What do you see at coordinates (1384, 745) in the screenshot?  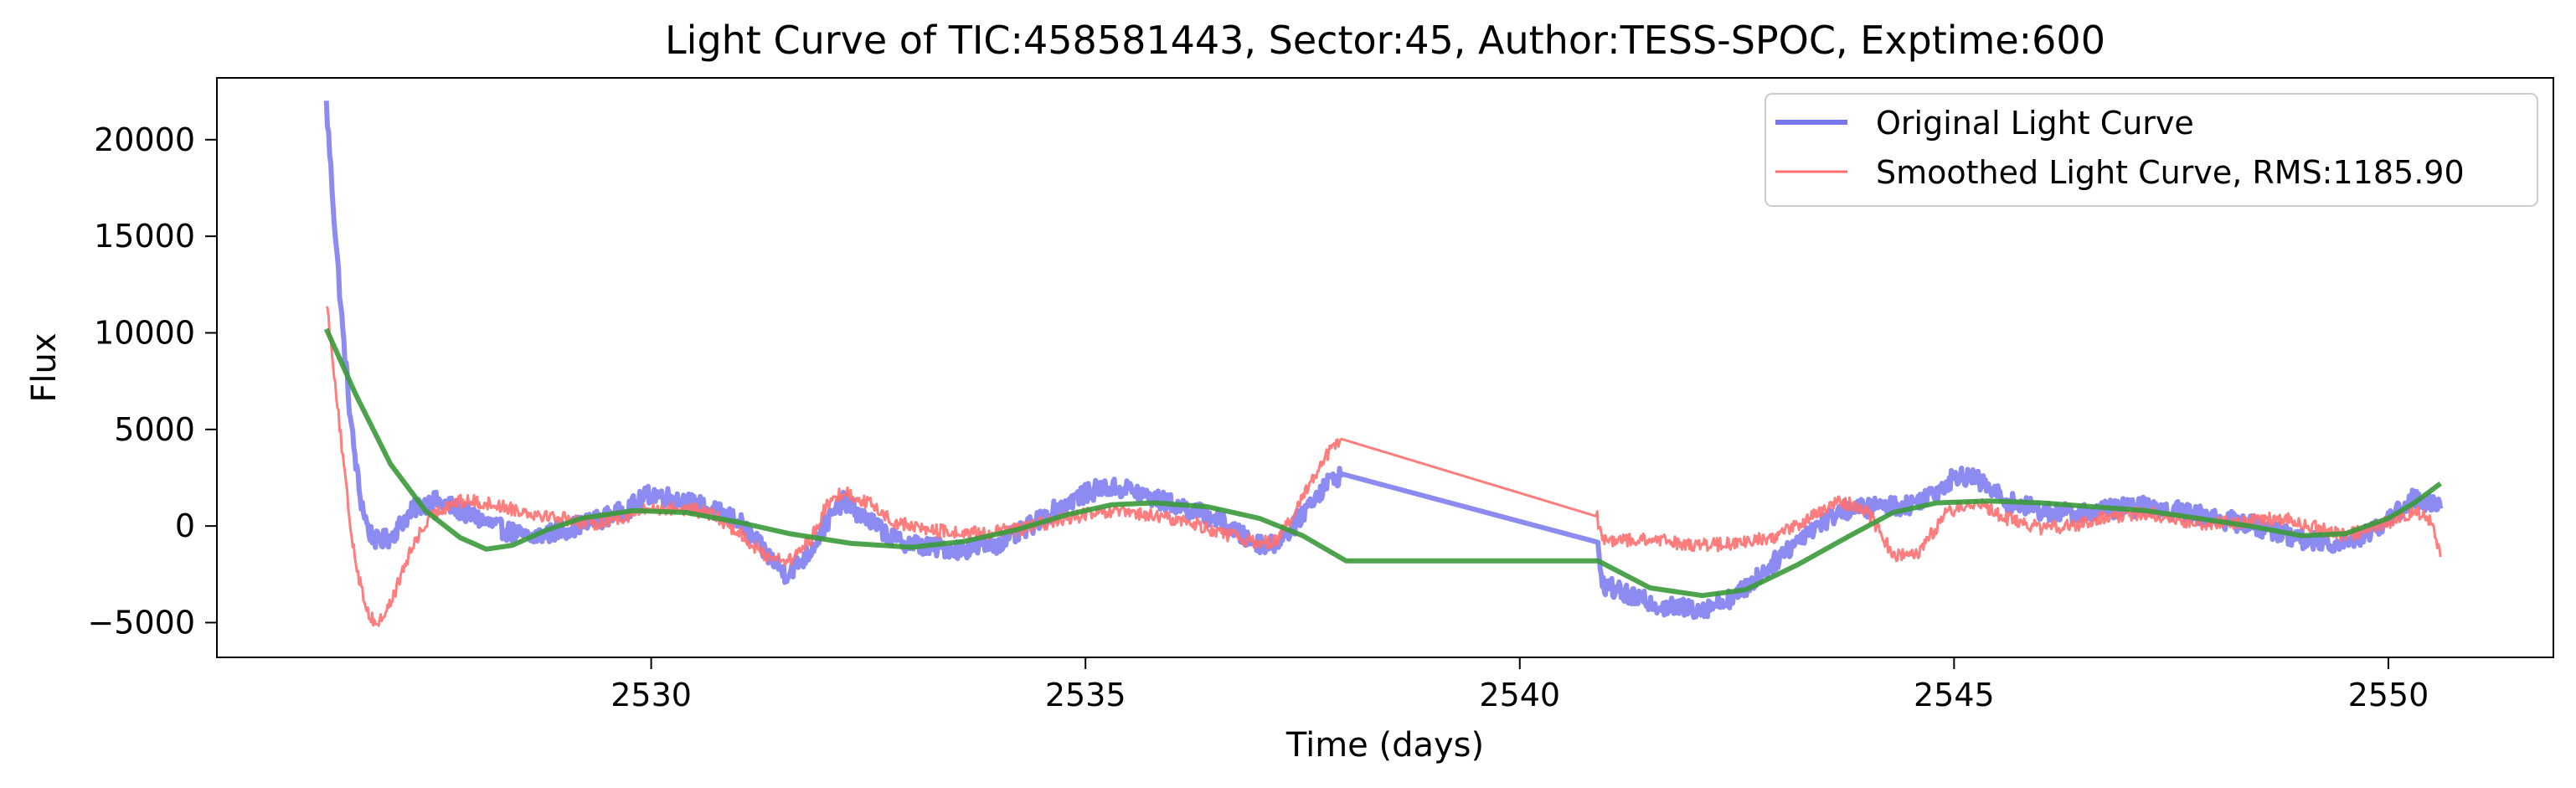 I see `x-axis-label: Time (days)` at bounding box center [1384, 745].